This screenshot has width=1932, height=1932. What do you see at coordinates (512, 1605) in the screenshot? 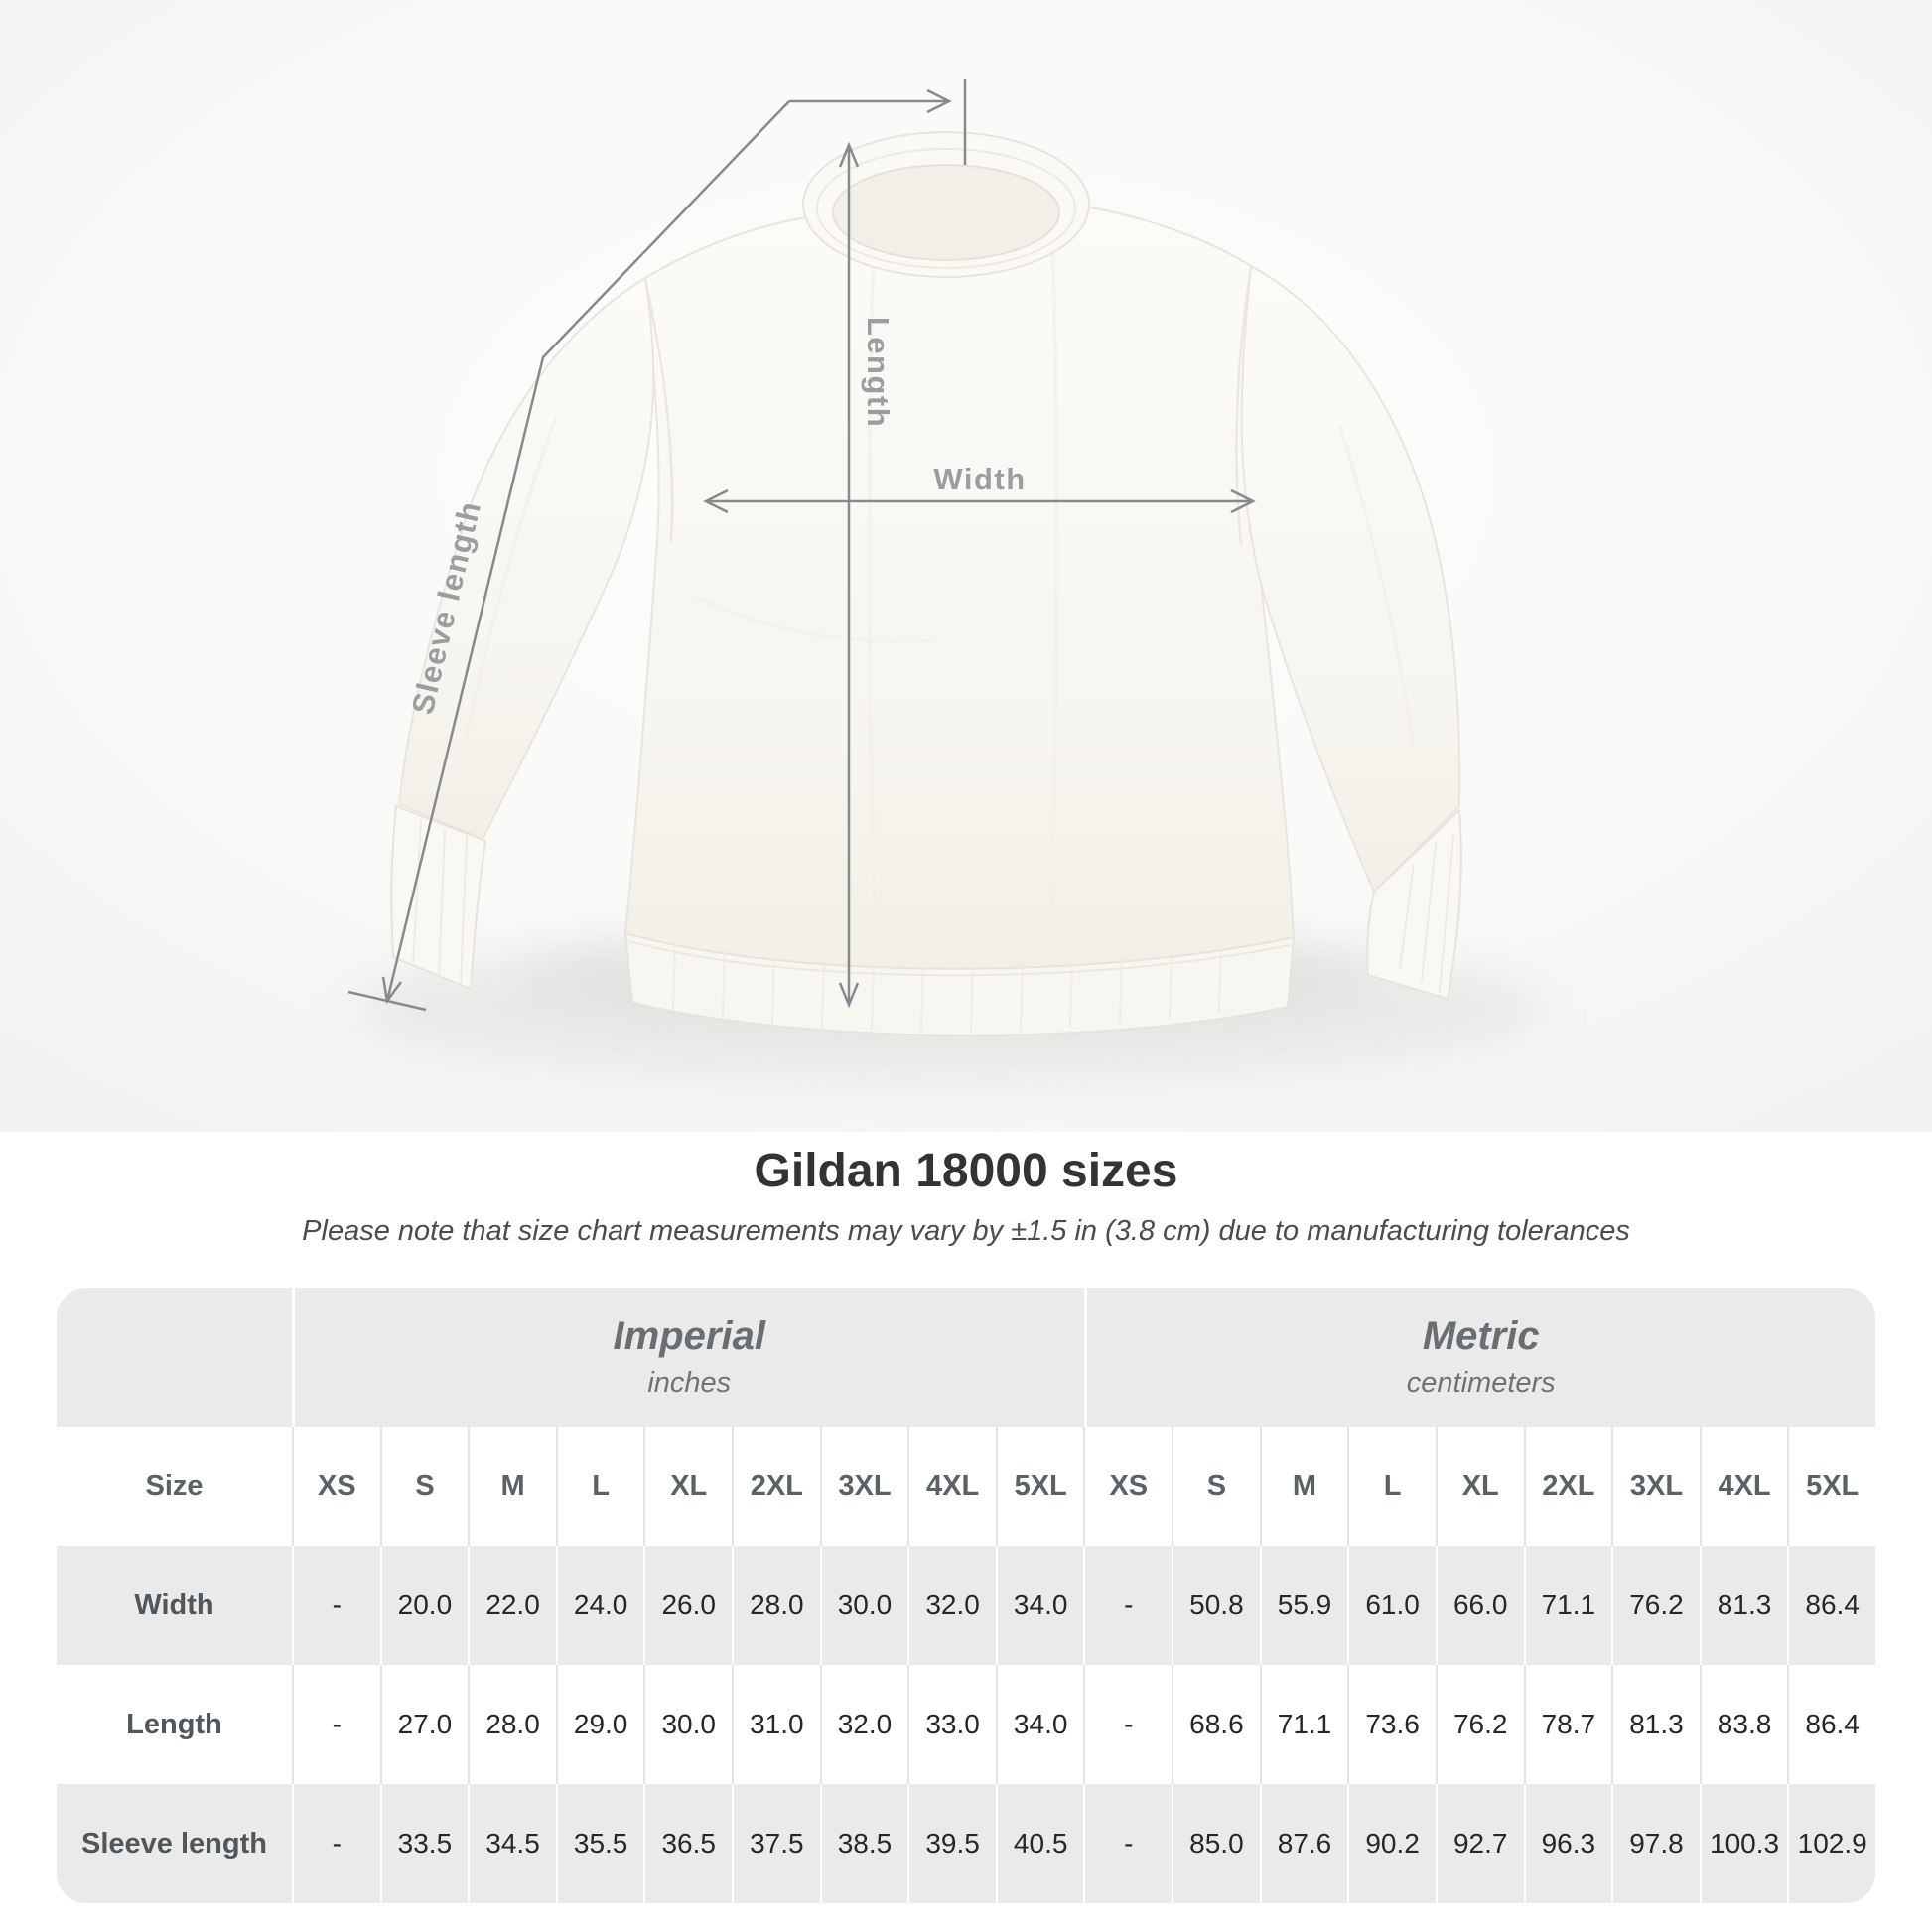
I see `measurement-value: 22.0` at bounding box center [512, 1605].